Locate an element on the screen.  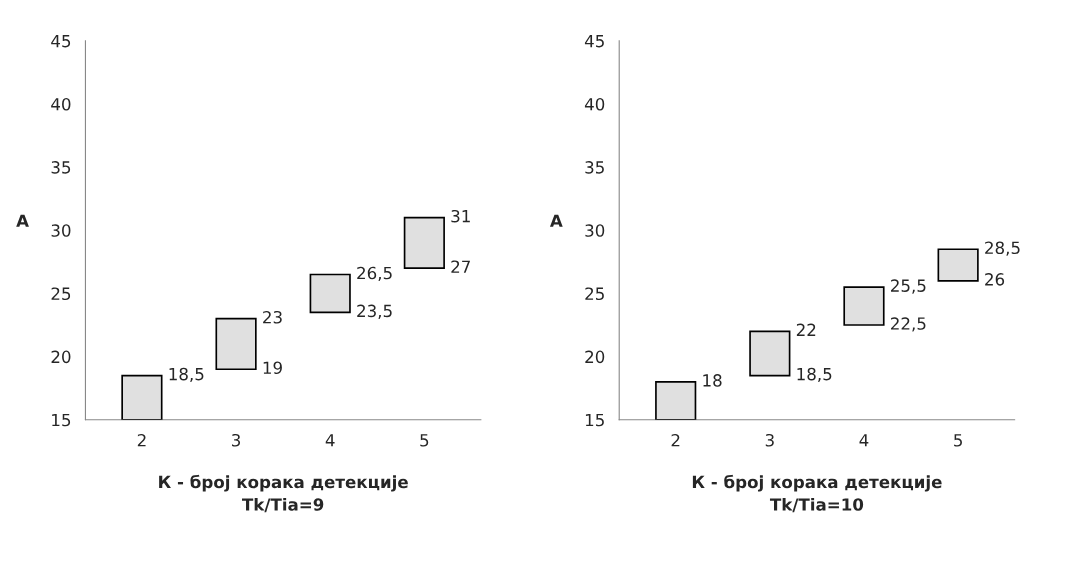
annotation: 26 is located at coordinates (995, 279).